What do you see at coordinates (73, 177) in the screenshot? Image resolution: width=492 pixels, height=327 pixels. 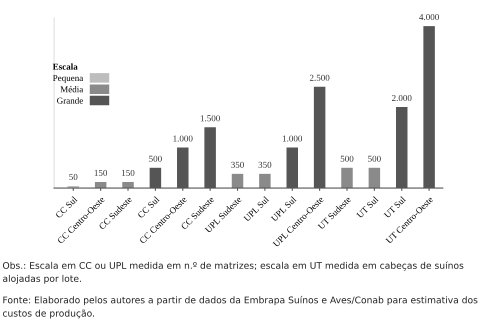 I see `data-label: 50` at bounding box center [73, 177].